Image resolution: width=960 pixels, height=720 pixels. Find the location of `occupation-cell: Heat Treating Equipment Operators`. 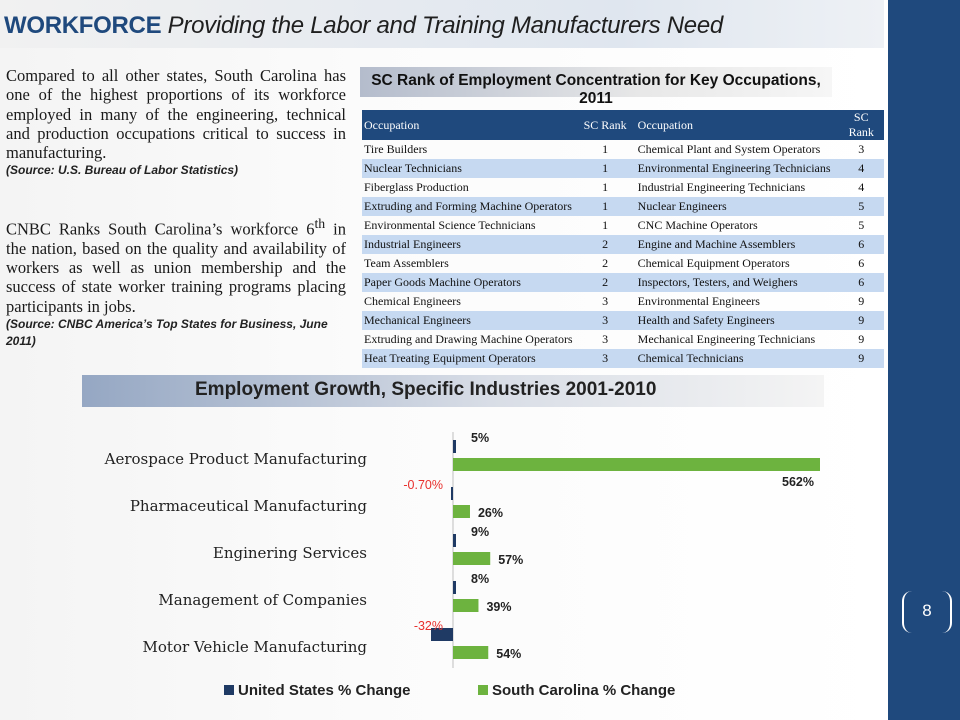

occupation-cell: Heat Treating Equipment Operators is located at coordinates (468, 358).